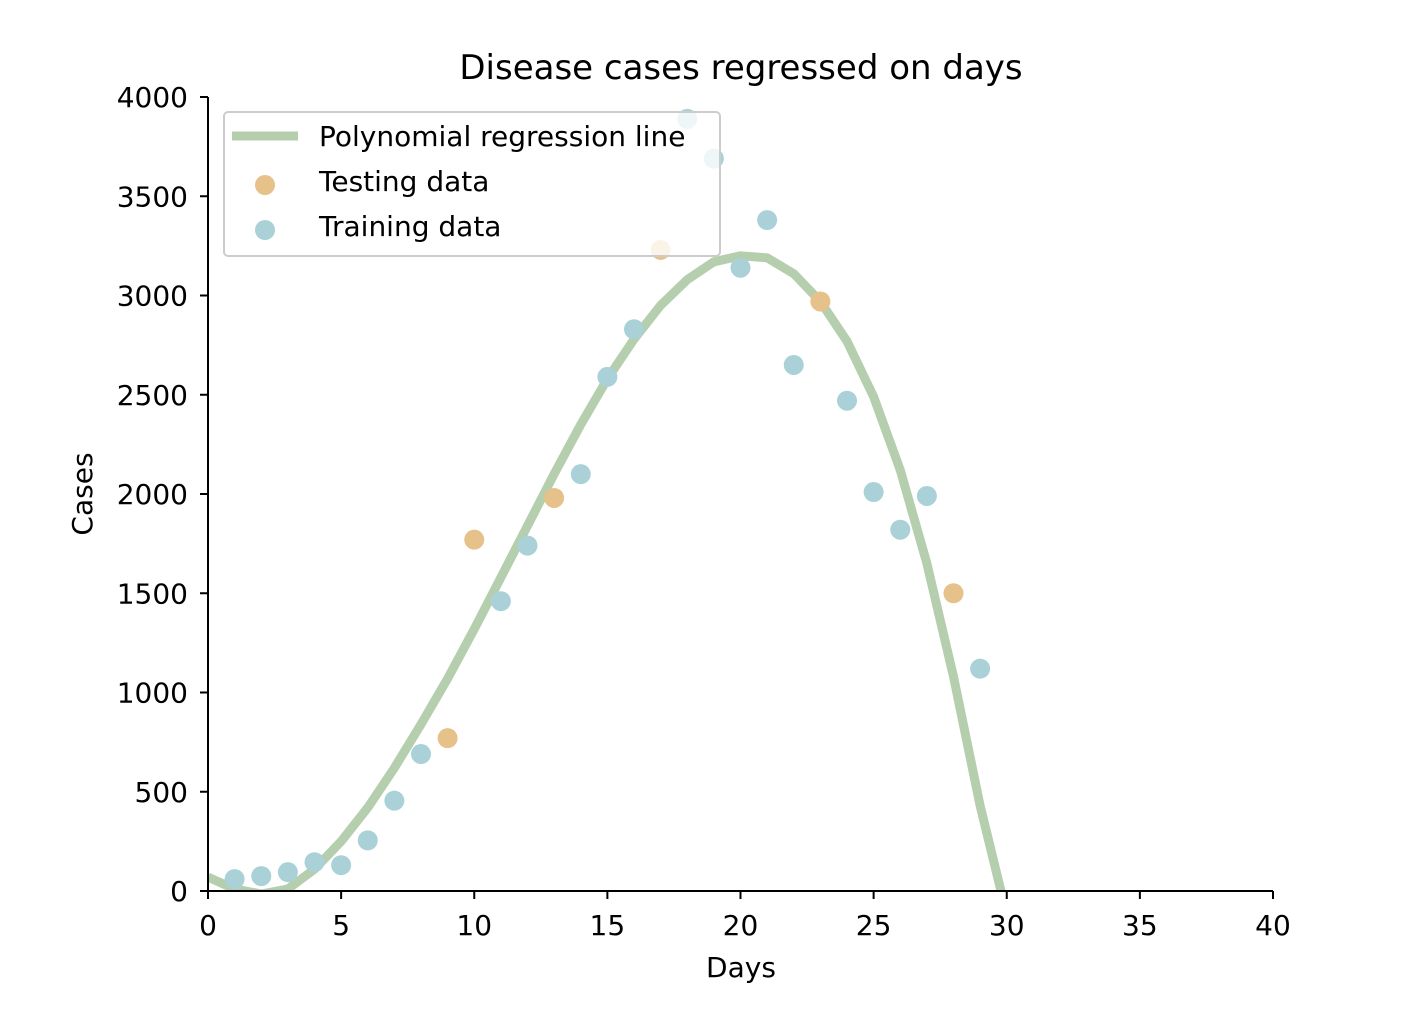 This screenshot has height=1014, width=1412. What do you see at coordinates (265, 185) in the screenshot?
I see `legend-marker-testing` at bounding box center [265, 185].